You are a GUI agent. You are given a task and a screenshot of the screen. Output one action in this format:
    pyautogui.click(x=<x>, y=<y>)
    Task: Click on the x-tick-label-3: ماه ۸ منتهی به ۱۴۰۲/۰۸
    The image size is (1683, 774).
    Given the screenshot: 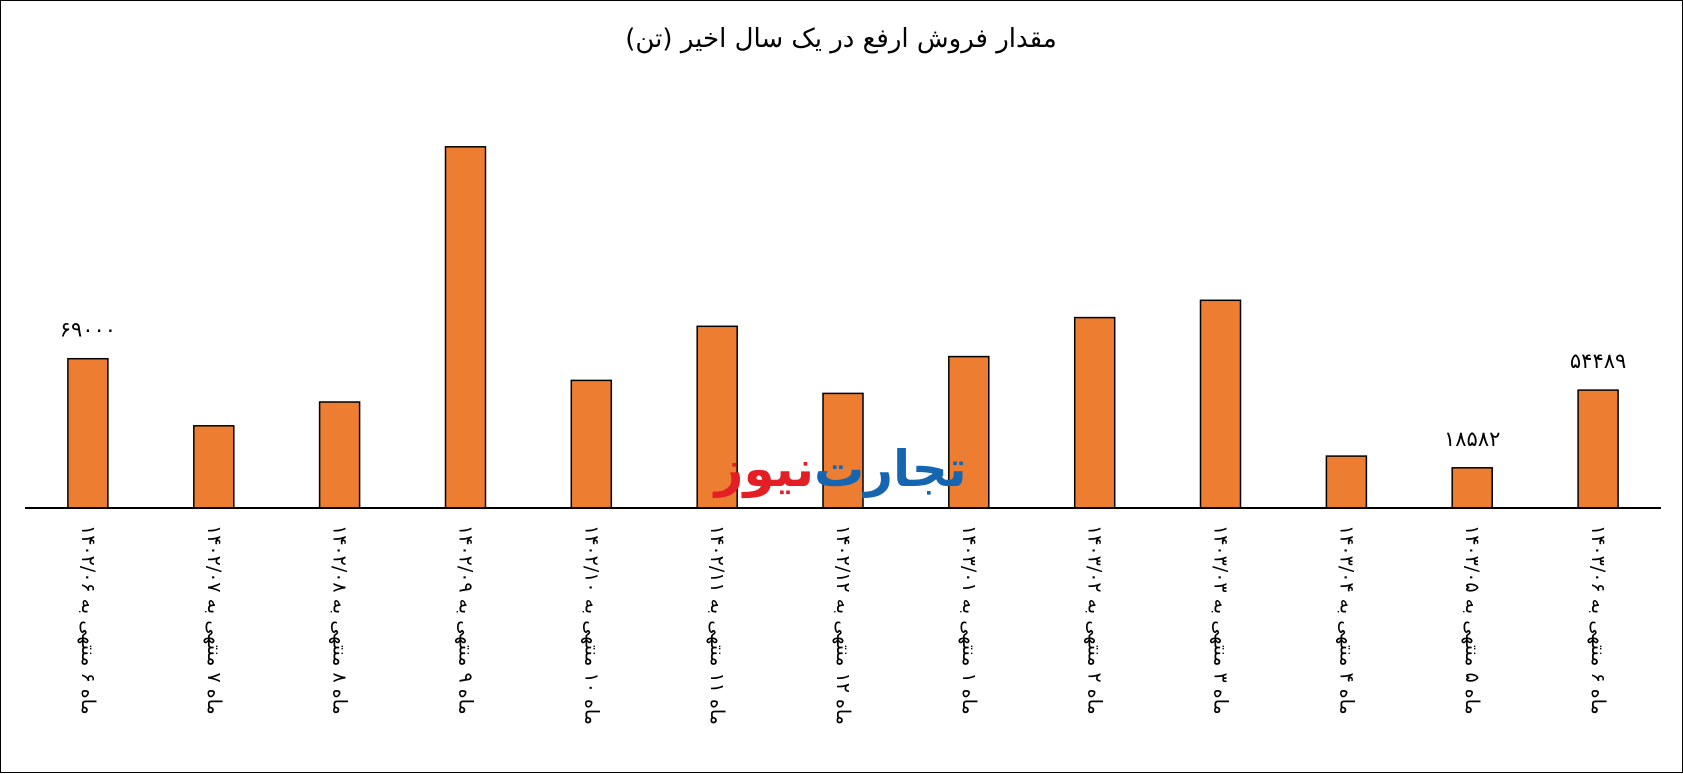 What is the action you would take?
    pyautogui.click(x=340, y=620)
    